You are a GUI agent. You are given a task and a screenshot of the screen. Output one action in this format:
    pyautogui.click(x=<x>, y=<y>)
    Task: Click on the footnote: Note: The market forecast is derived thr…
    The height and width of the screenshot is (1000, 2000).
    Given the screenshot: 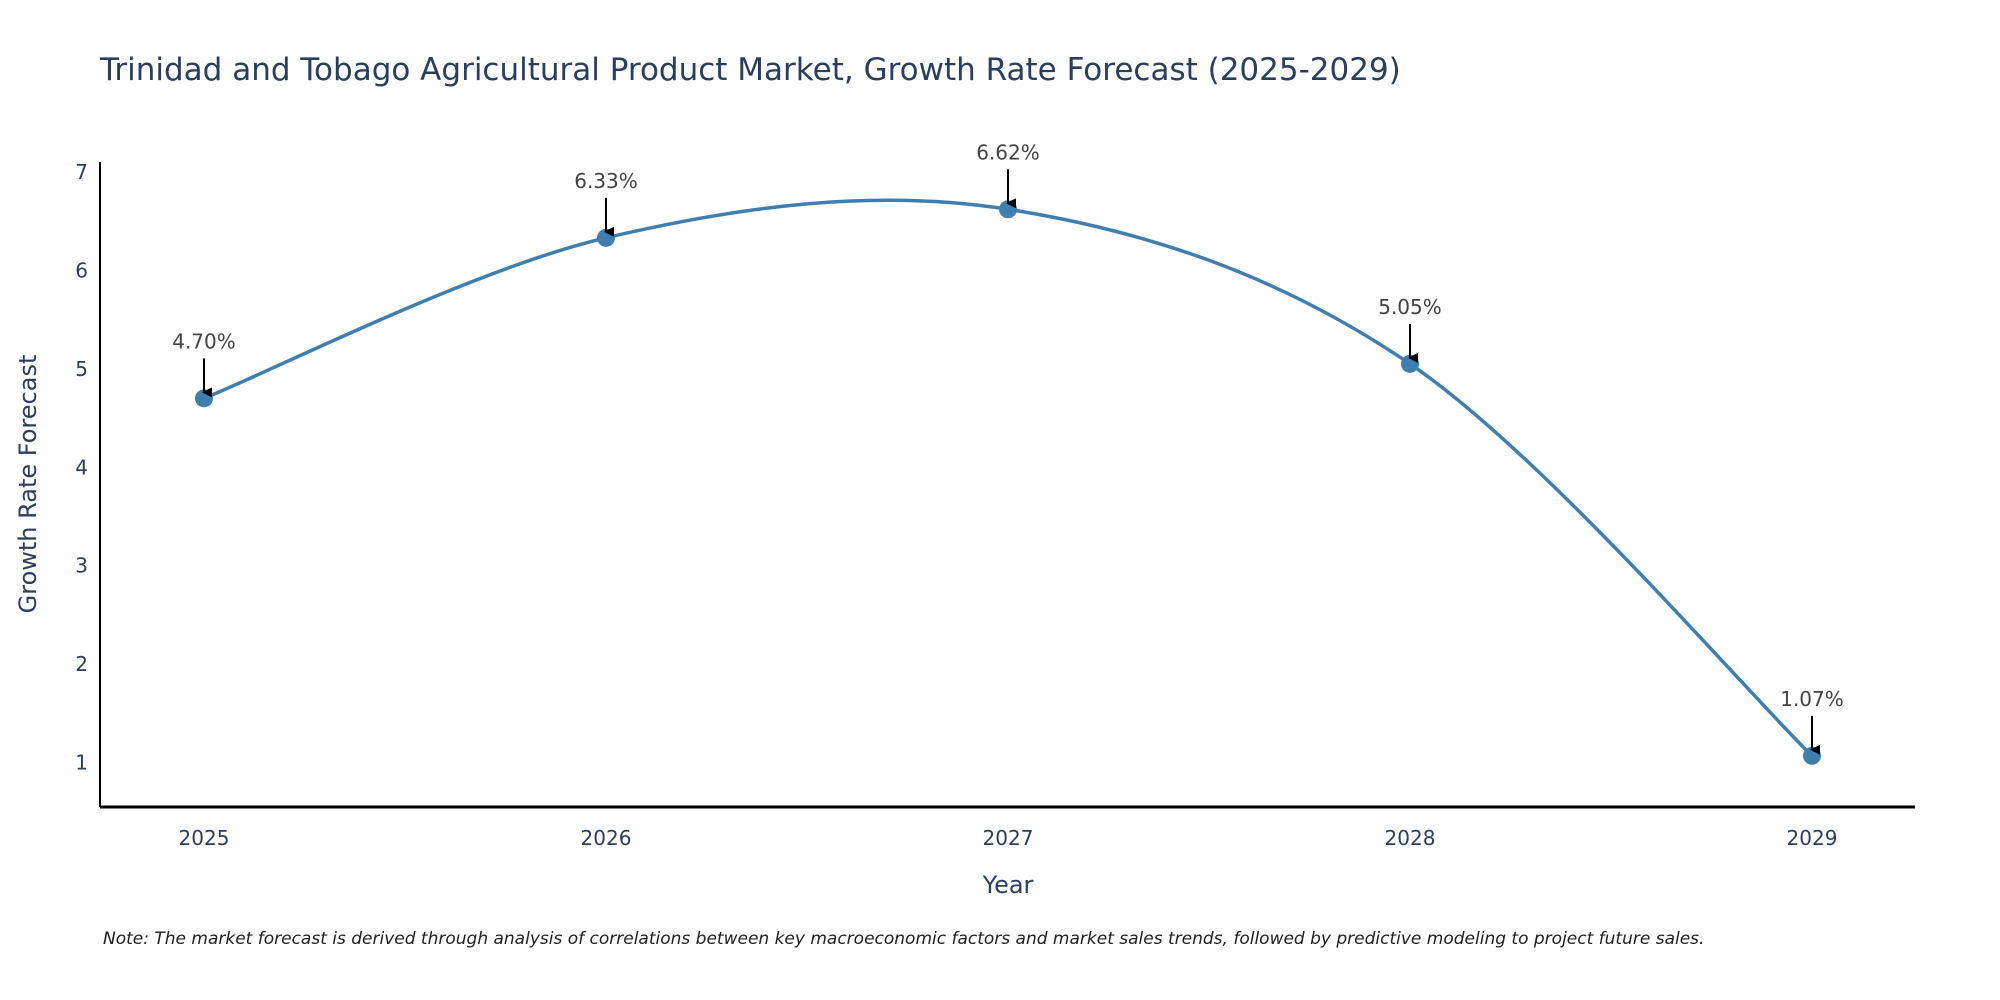 What is the action you would take?
    pyautogui.click(x=903, y=939)
    